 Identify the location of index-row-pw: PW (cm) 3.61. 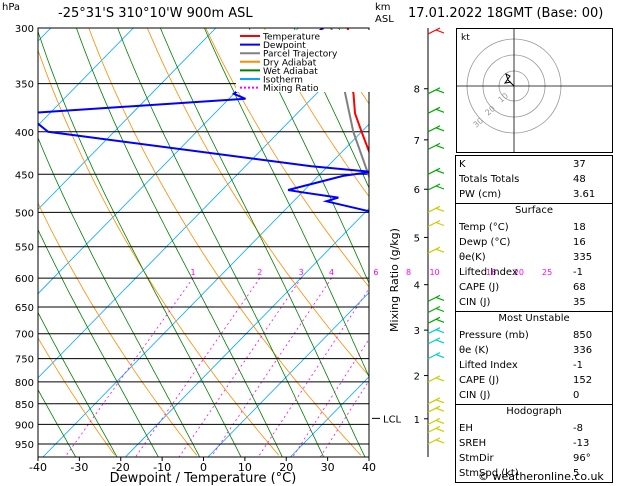
(527, 194).